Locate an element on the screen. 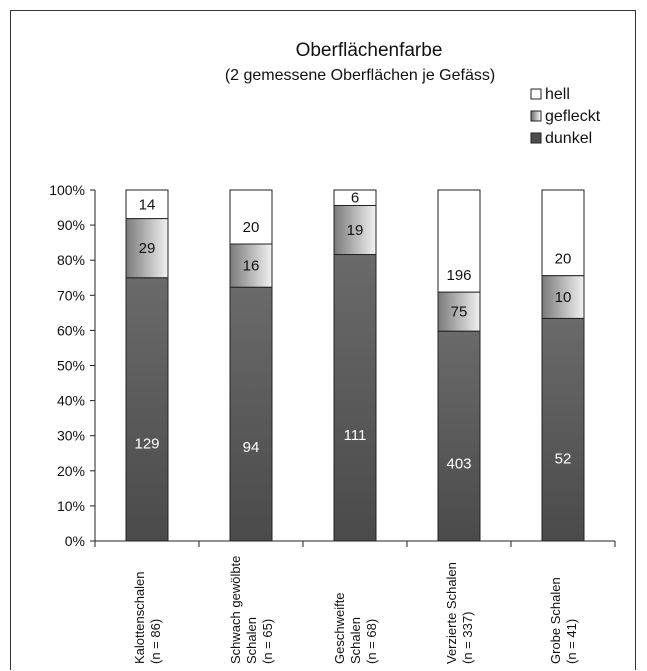  data-label-gefleckt: 75 is located at coordinates (459, 312).